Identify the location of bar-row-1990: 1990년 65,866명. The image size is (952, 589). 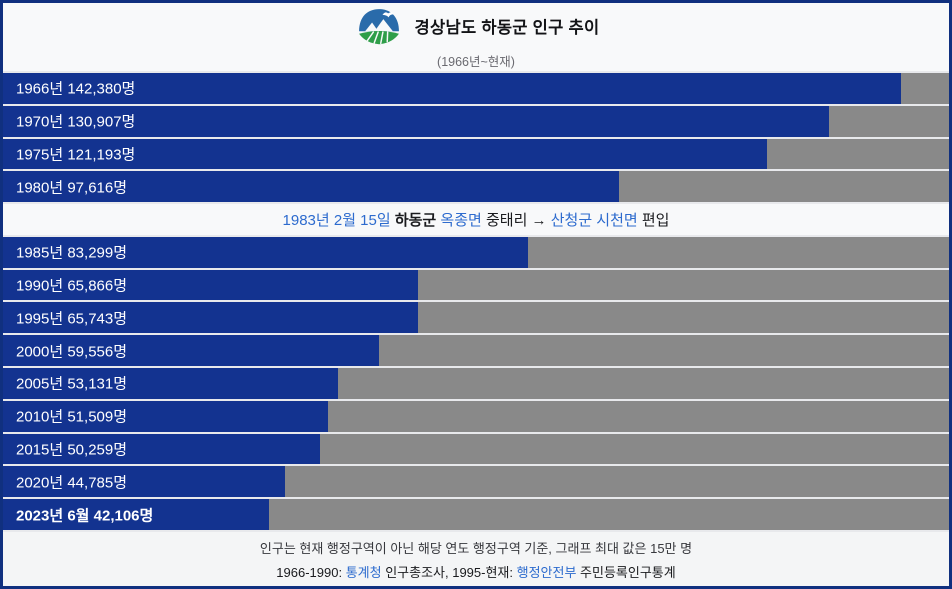
(476, 284).